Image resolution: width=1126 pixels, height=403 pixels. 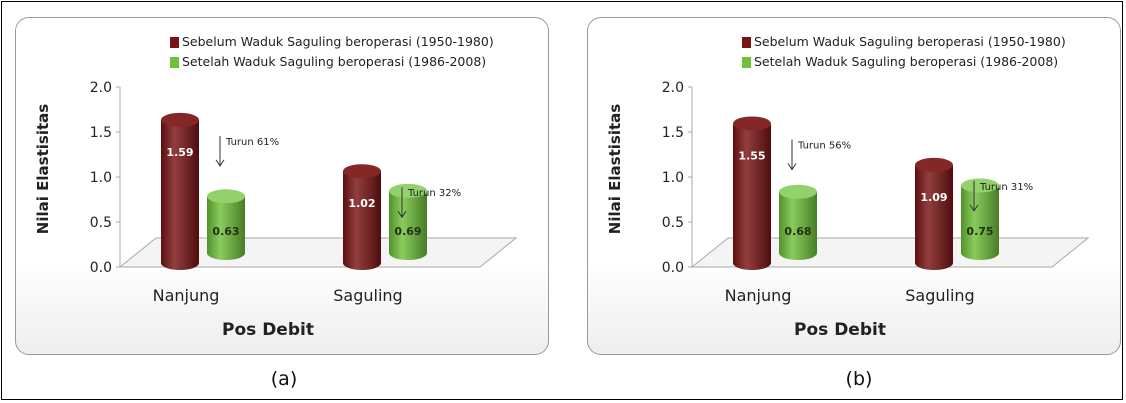 What do you see at coordinates (101, 88) in the screenshot?
I see `chart-a-y-tick-label: 2.0` at bounding box center [101, 88].